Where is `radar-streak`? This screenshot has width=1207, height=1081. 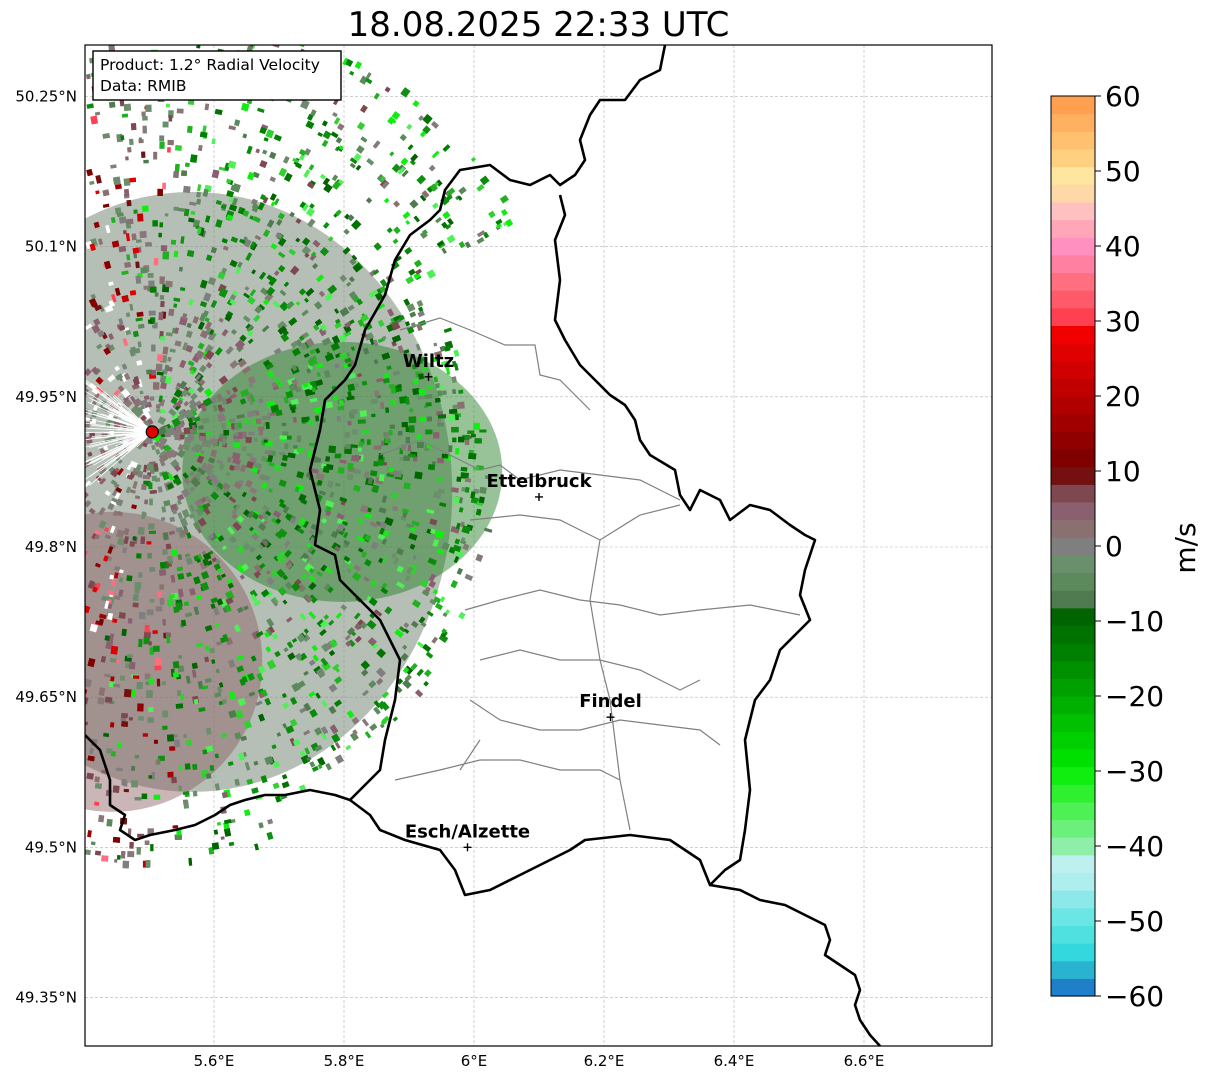
radar-streak is located at coordinates (119, 430).